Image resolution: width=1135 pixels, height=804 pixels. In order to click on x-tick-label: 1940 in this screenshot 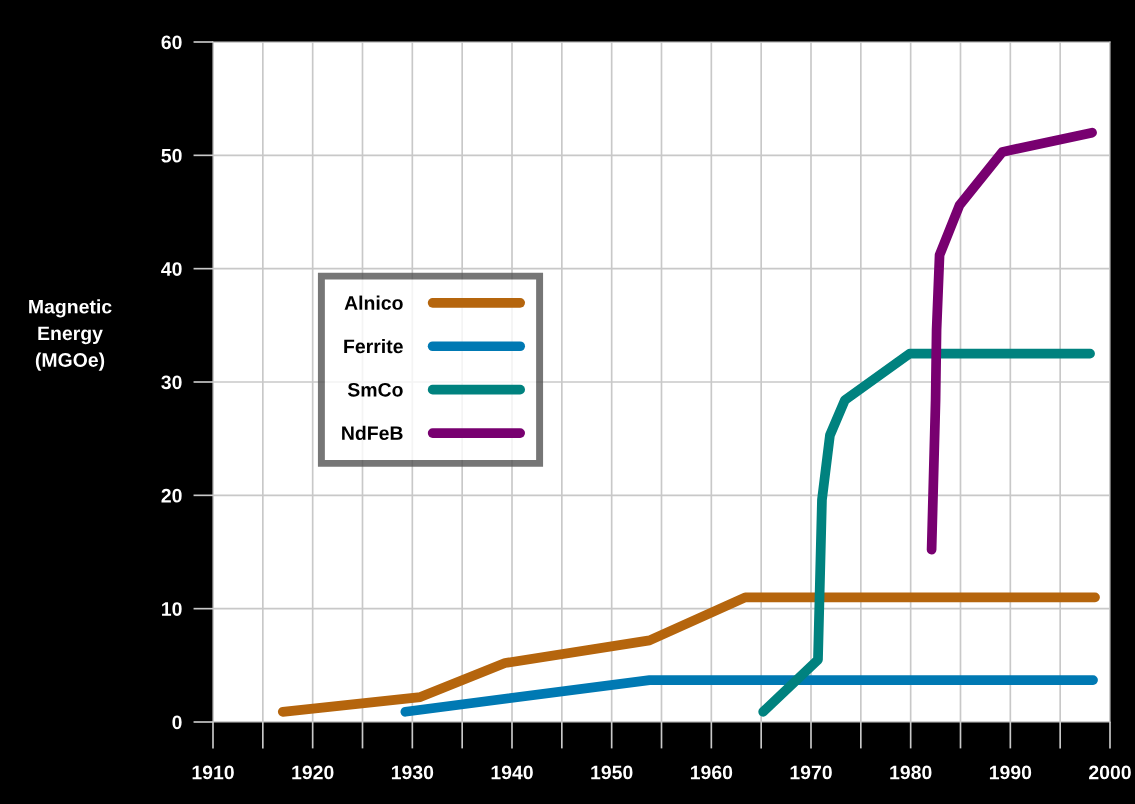, I will do `click(512, 772)`.